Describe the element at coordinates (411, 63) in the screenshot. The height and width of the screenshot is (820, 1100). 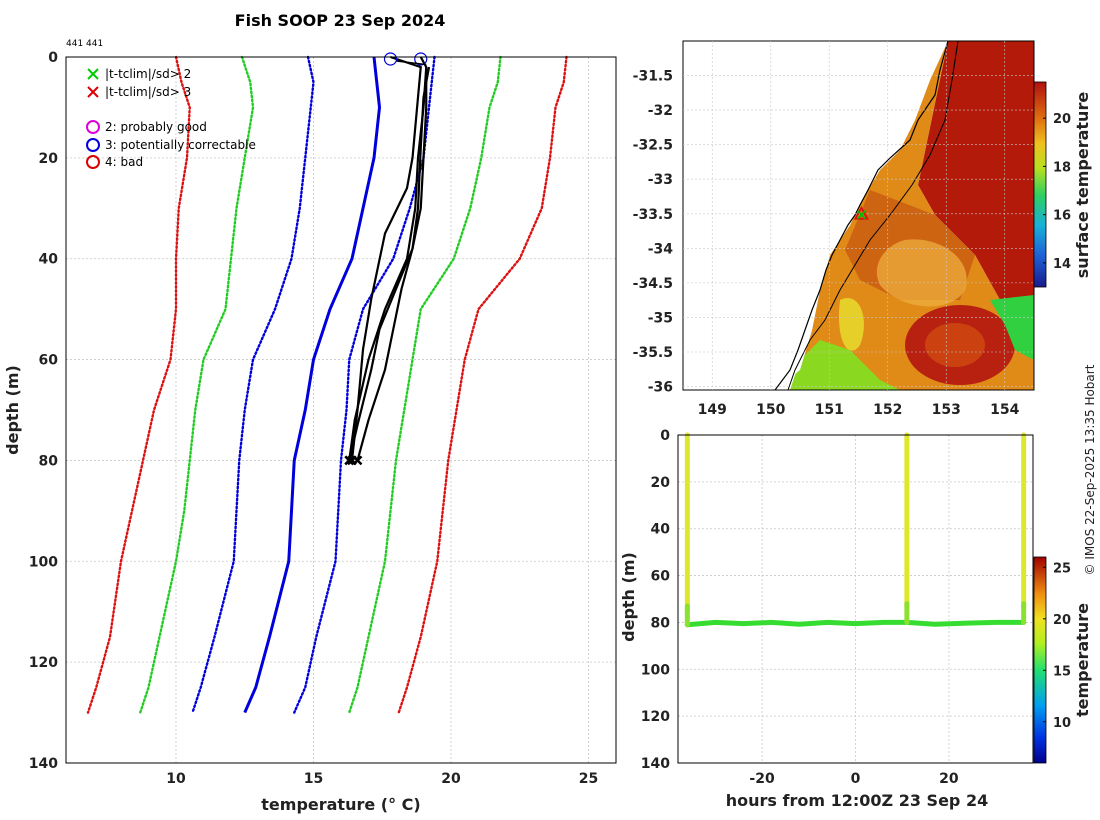
I see `flag-arrow` at that location.